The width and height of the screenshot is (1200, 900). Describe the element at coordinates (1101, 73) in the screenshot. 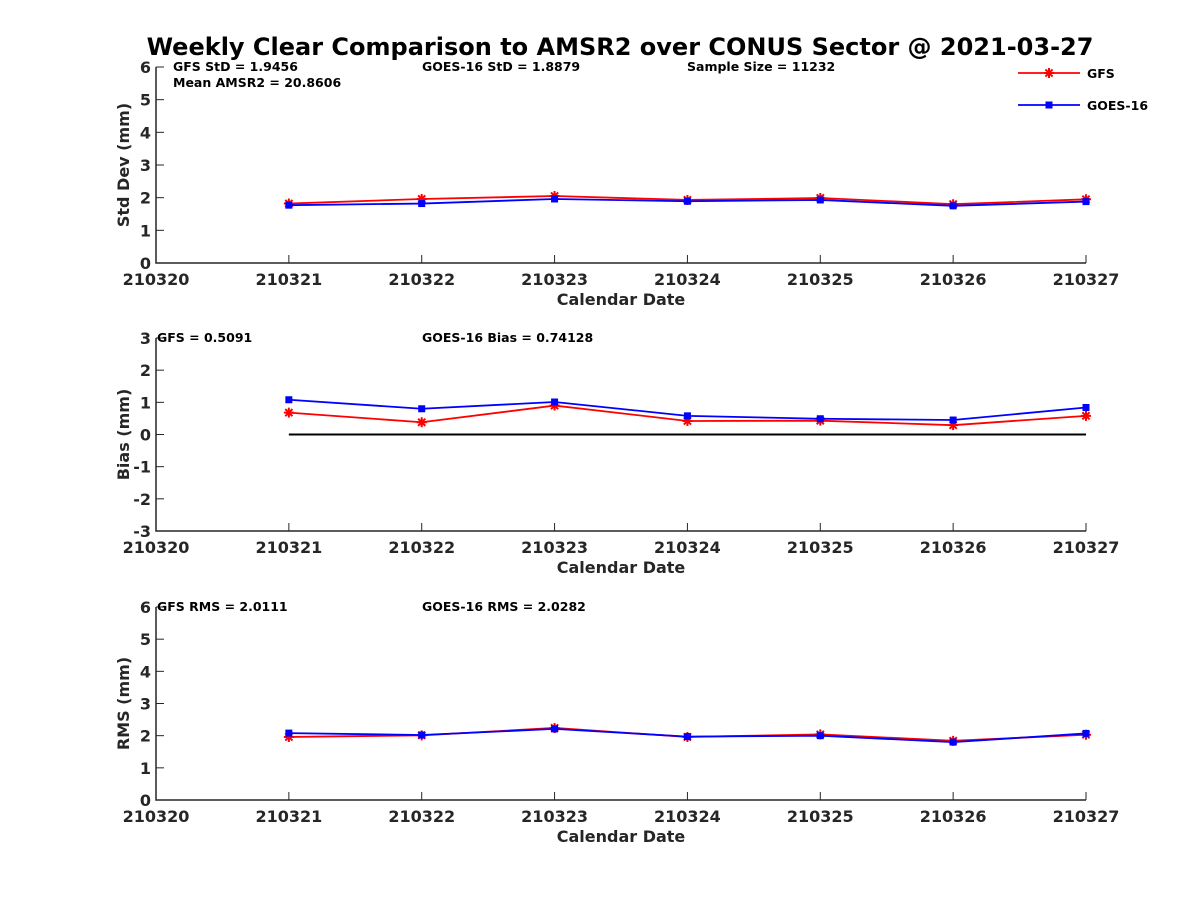

I see `legend-label-gfs: GFS` at that location.